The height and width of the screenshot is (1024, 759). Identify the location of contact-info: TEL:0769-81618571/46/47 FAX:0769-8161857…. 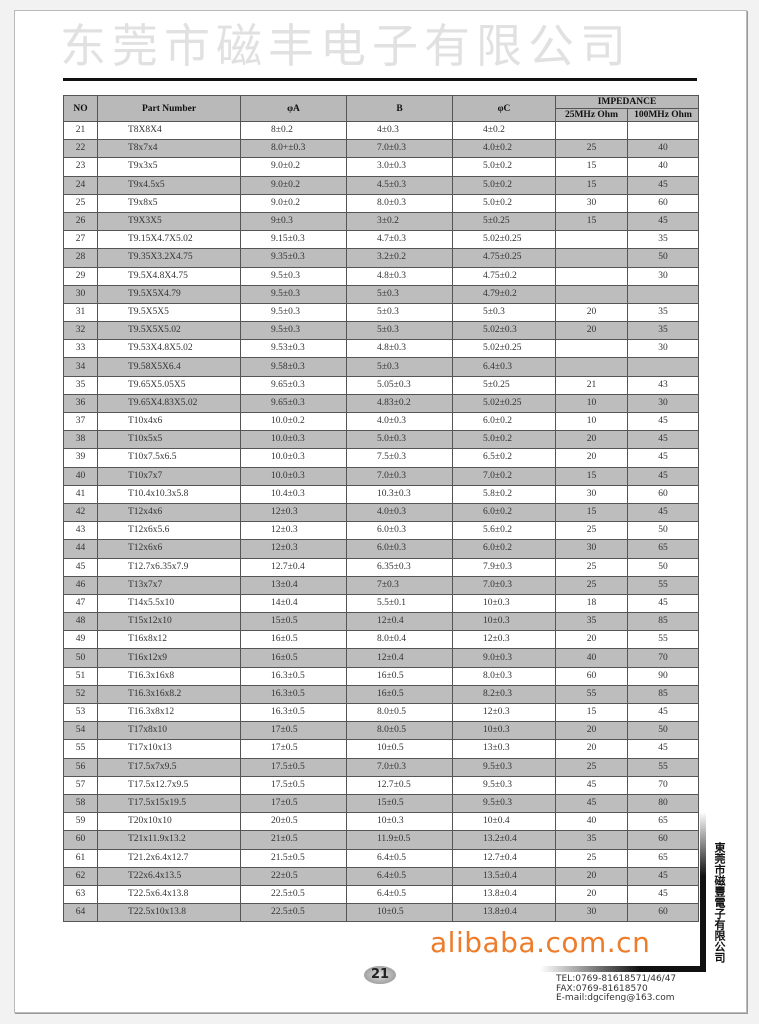
(616, 989).